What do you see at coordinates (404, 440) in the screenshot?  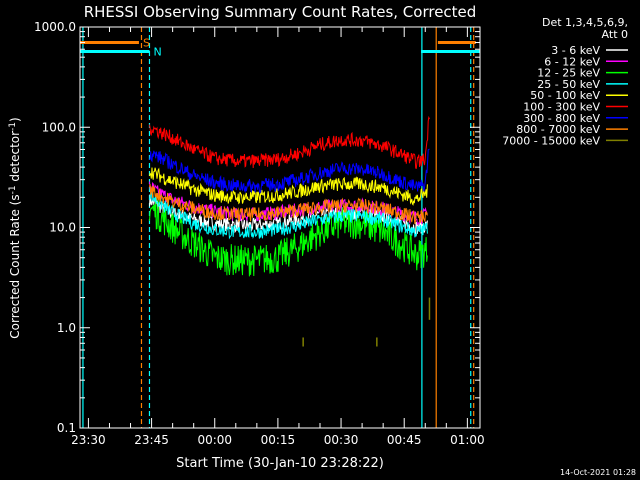 I see `x-tick-label: 00:45` at bounding box center [404, 440].